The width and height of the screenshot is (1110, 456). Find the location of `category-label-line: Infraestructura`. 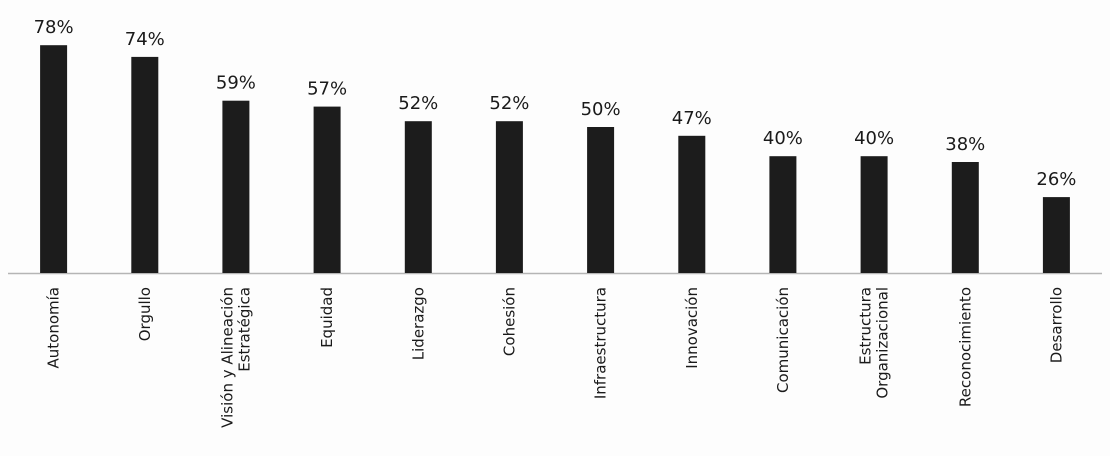

category-label-line: Infraestructura is located at coordinates (601, 343).